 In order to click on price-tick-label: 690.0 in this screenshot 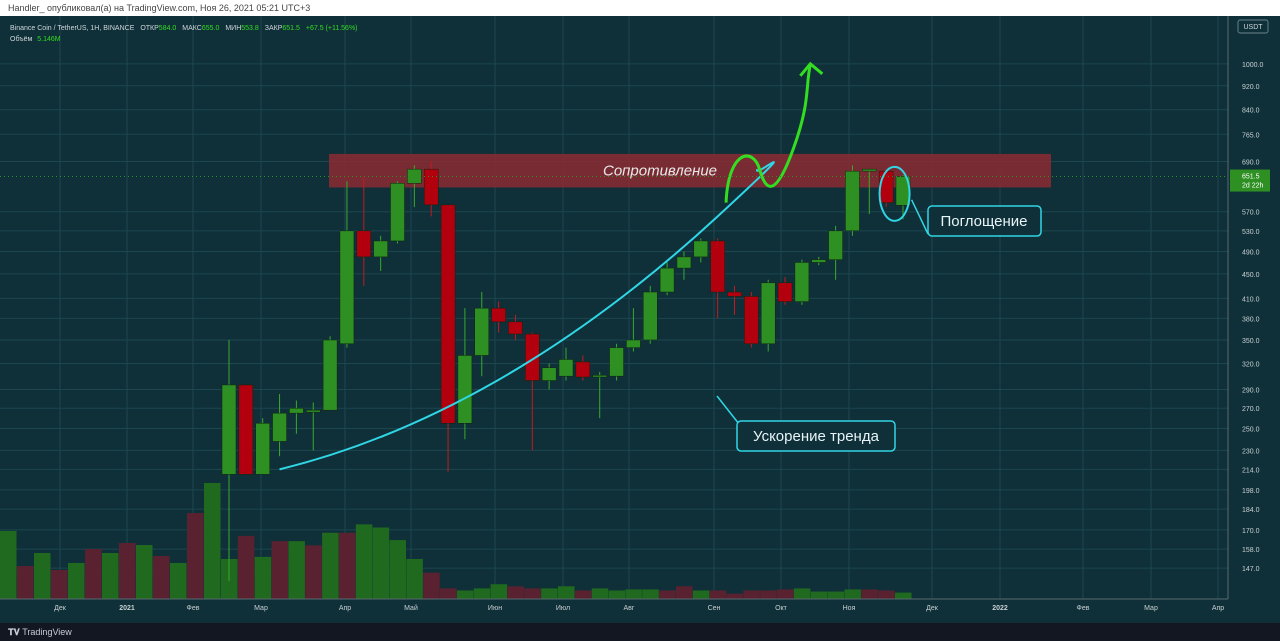, I will do `click(1251, 162)`.